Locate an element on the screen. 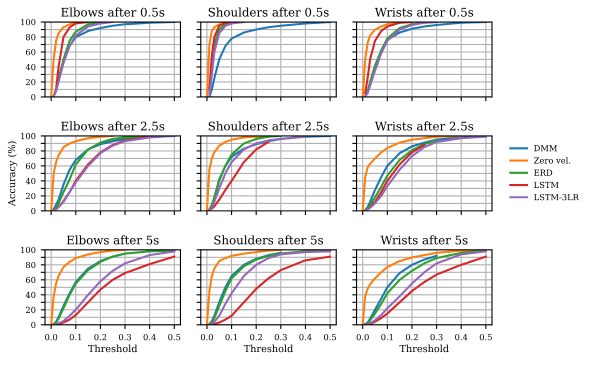 This screenshot has height=367, width=600. legend-label: DMM is located at coordinates (545, 148).